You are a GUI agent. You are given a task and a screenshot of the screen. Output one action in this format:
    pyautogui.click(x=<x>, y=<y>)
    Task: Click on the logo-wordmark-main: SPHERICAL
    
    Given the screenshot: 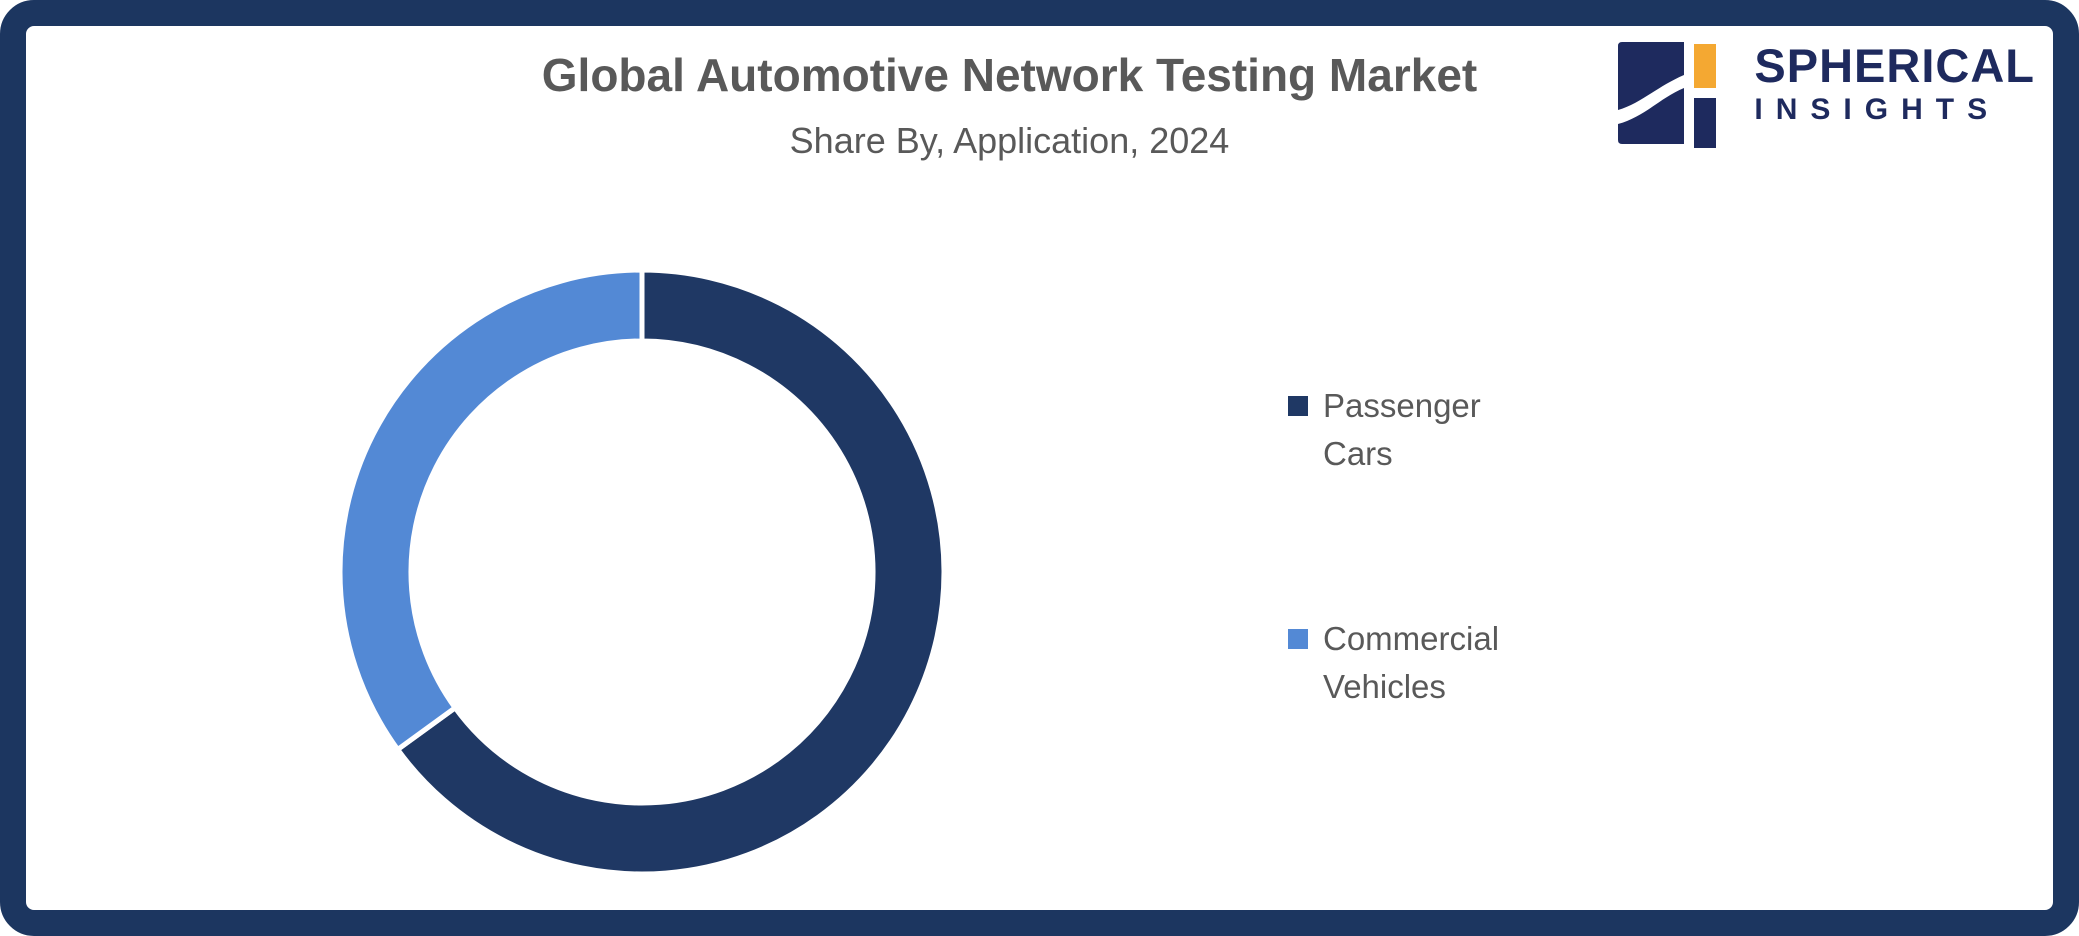 What is the action you would take?
    pyautogui.click(x=1894, y=65)
    